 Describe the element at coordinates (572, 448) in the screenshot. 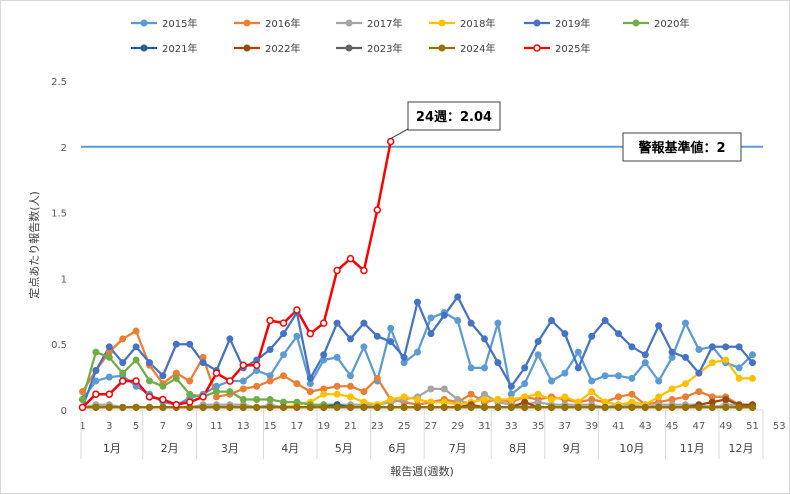

I see `month-label: 9月` at that location.